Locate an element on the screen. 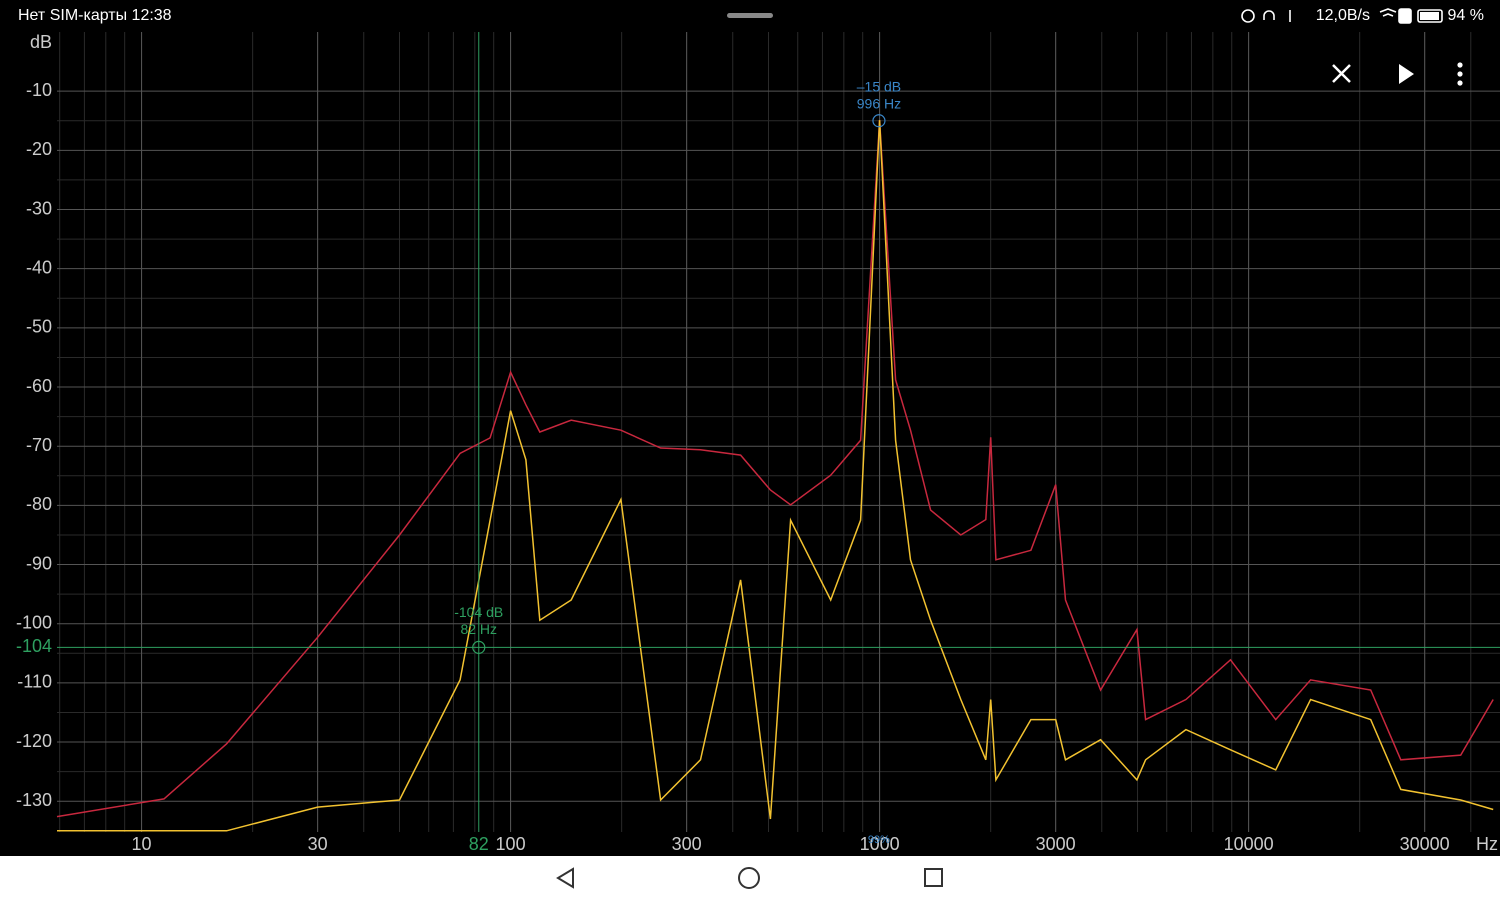 The width and height of the screenshot is (1500, 900). status-speed: 12,0B/s is located at coordinates (1343, 15).